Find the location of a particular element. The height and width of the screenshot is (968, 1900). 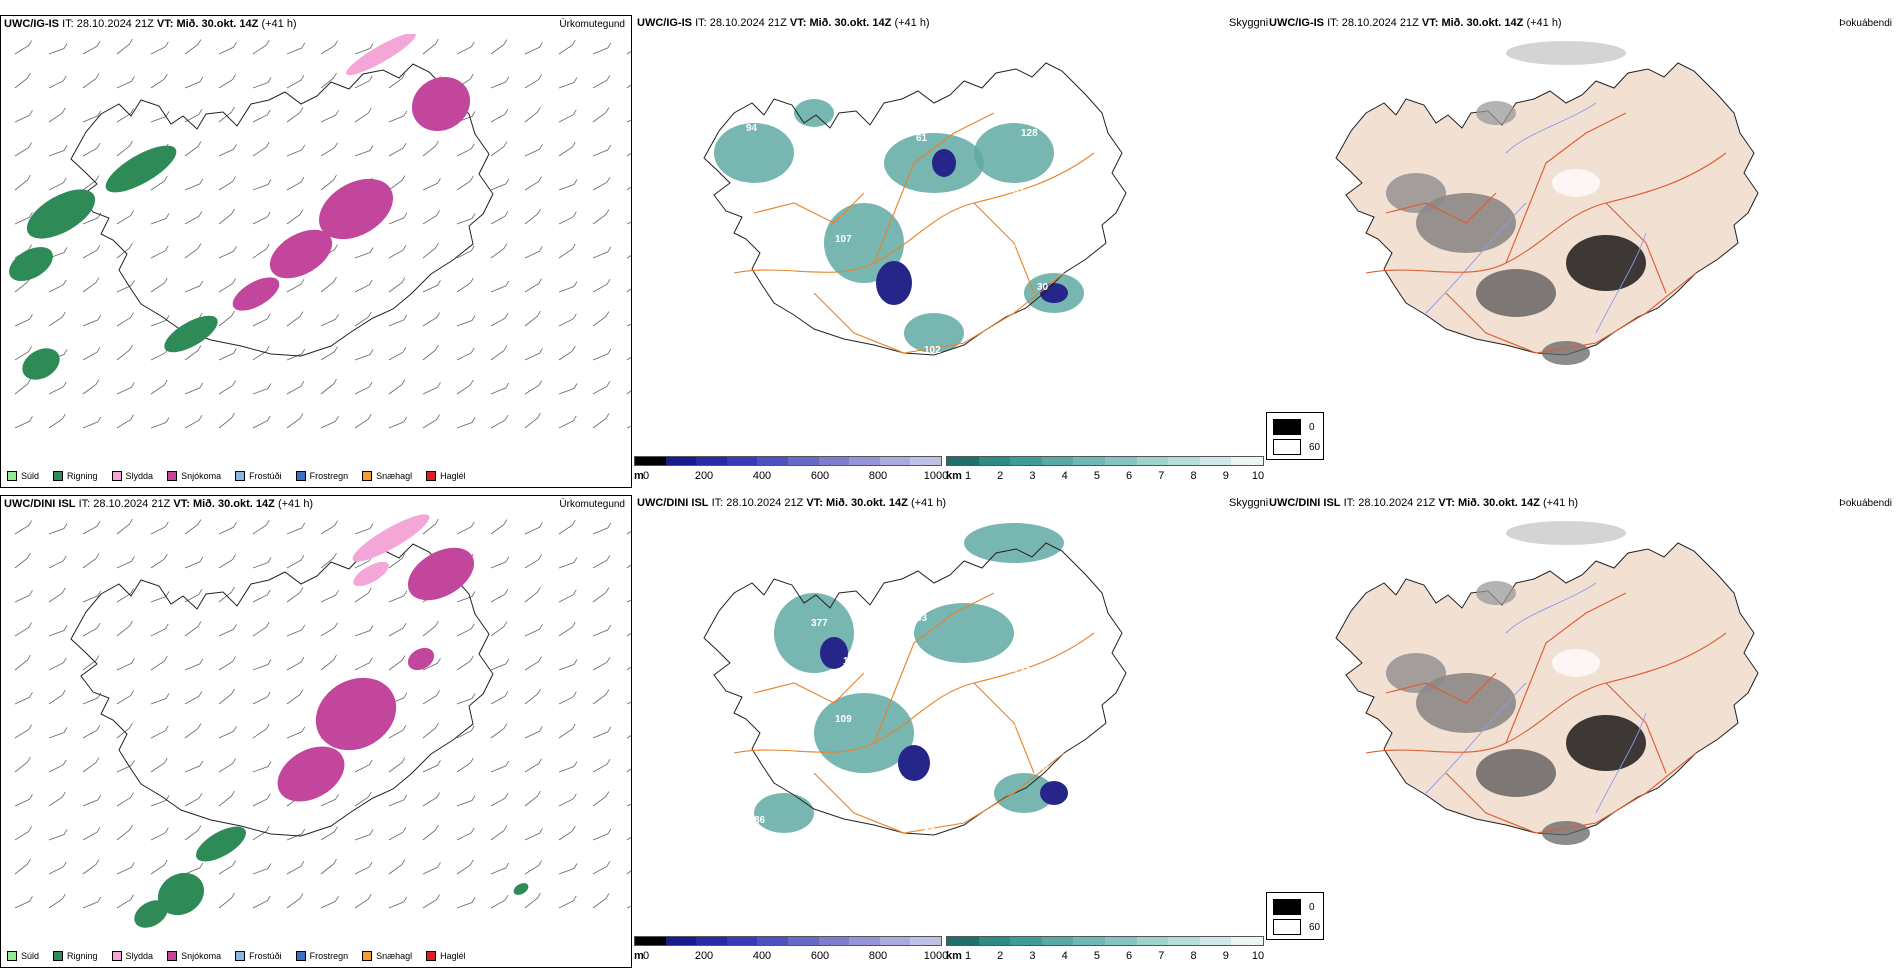

visibility-value-label: 51 is located at coordinates (744, 666).